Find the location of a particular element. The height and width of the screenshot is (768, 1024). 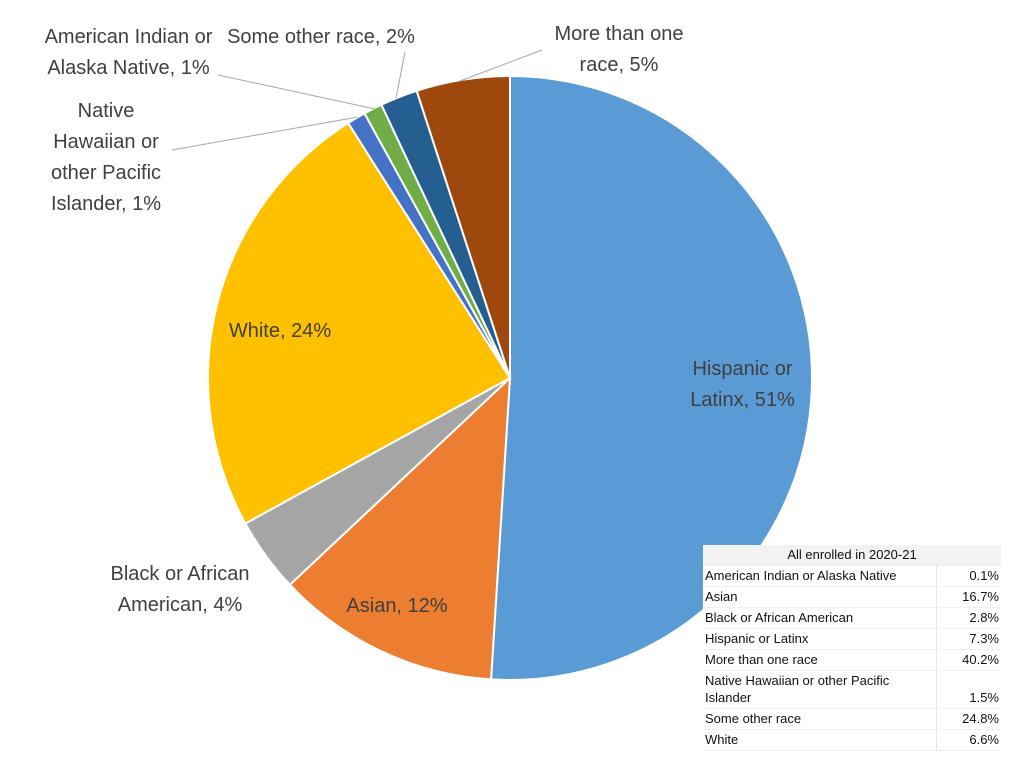

table-cell-label: Black or African American is located at coordinates (820, 618).